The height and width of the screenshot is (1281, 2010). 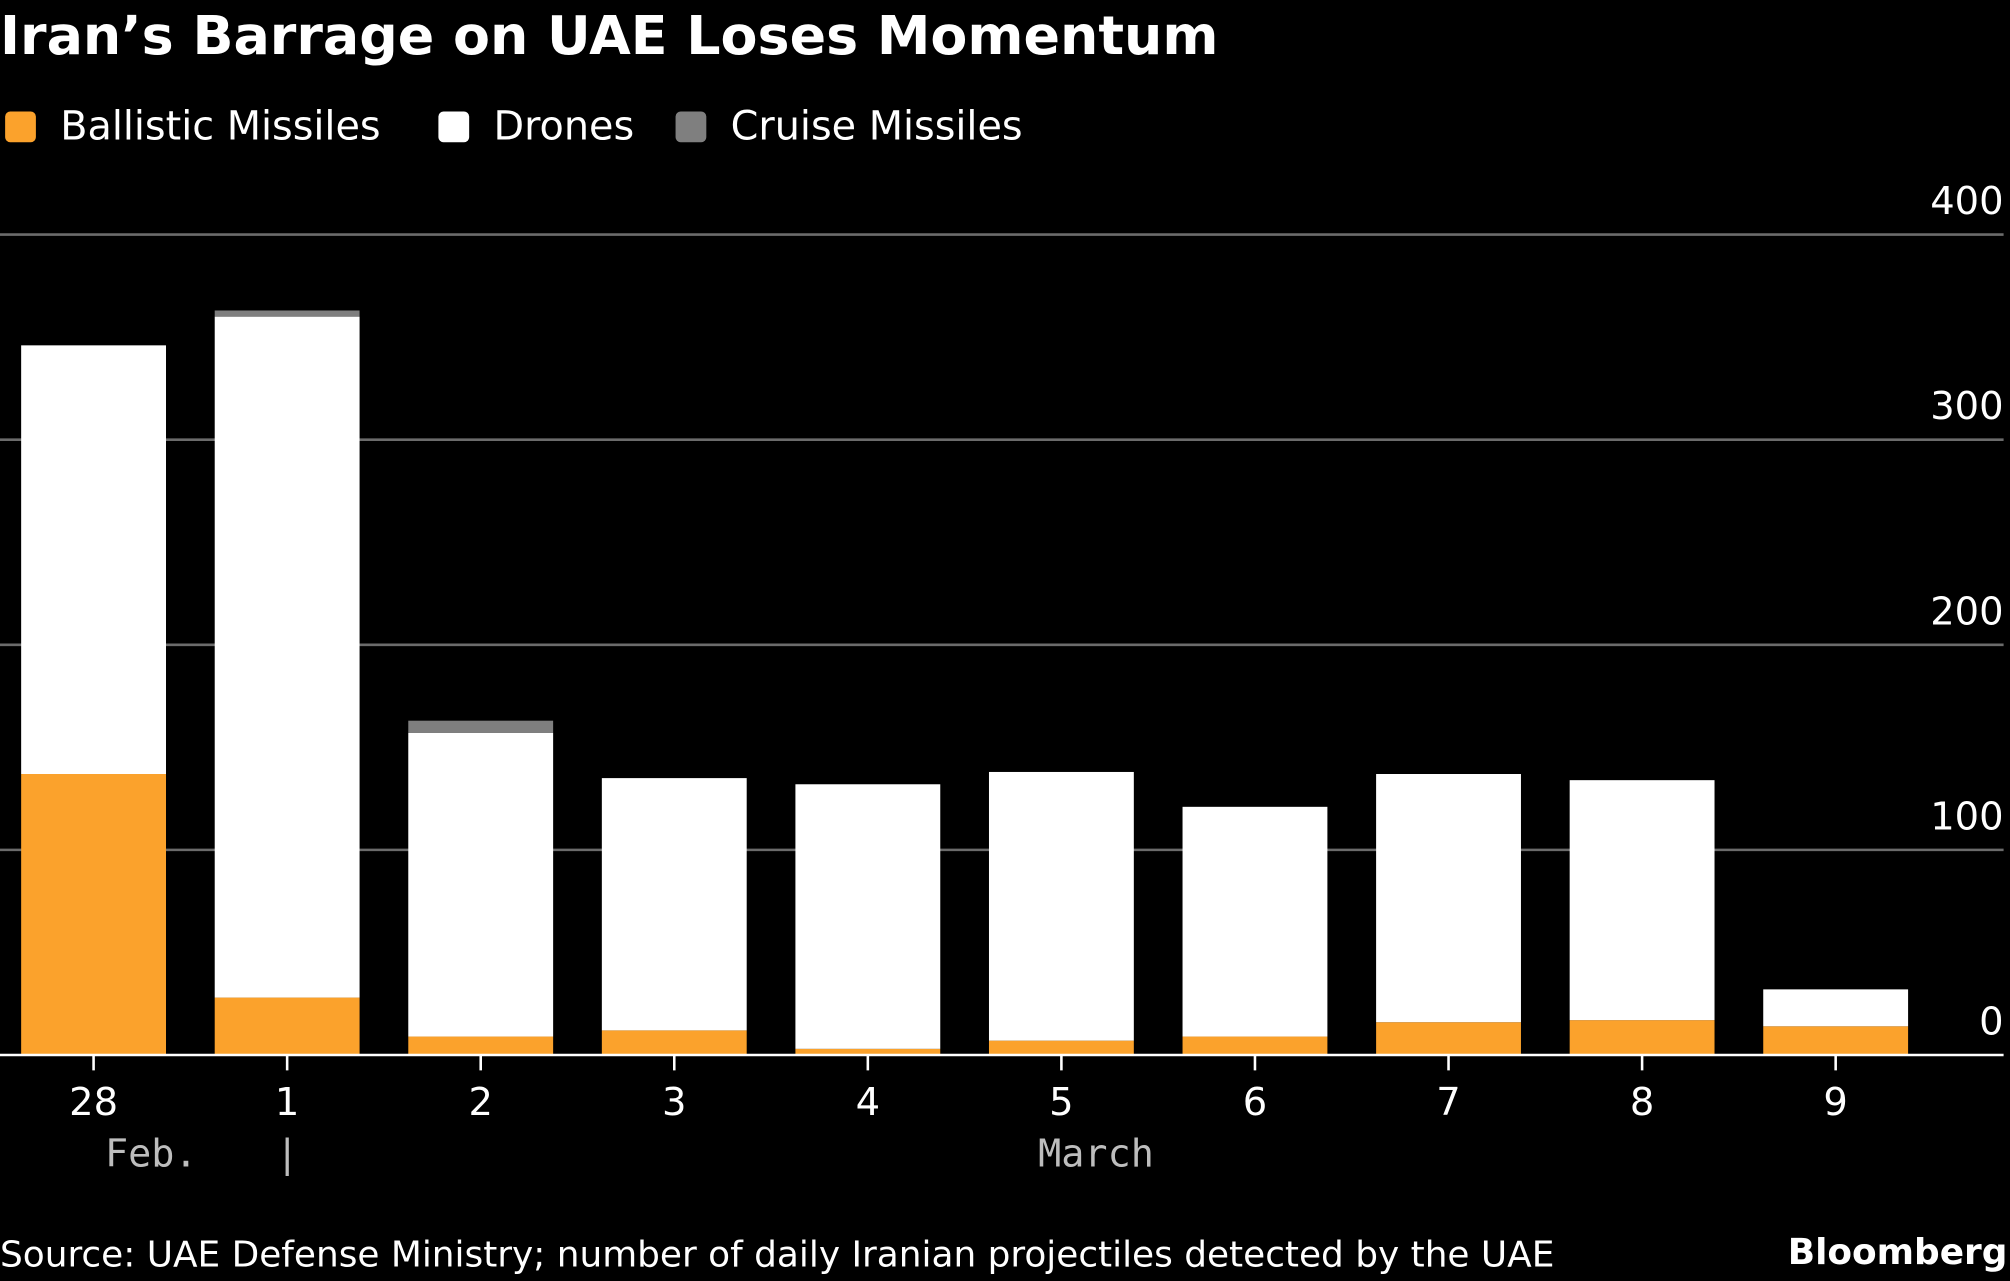 What do you see at coordinates (609, 35) in the screenshot?
I see `chart-title: Iran’s Barrage on UAE Loses Momentum` at bounding box center [609, 35].